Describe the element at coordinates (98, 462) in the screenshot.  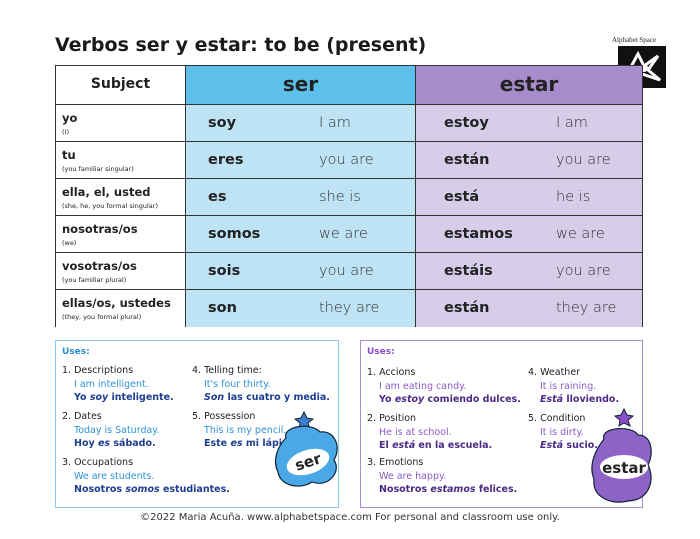
I see `use-label: 3. Occupations` at that location.